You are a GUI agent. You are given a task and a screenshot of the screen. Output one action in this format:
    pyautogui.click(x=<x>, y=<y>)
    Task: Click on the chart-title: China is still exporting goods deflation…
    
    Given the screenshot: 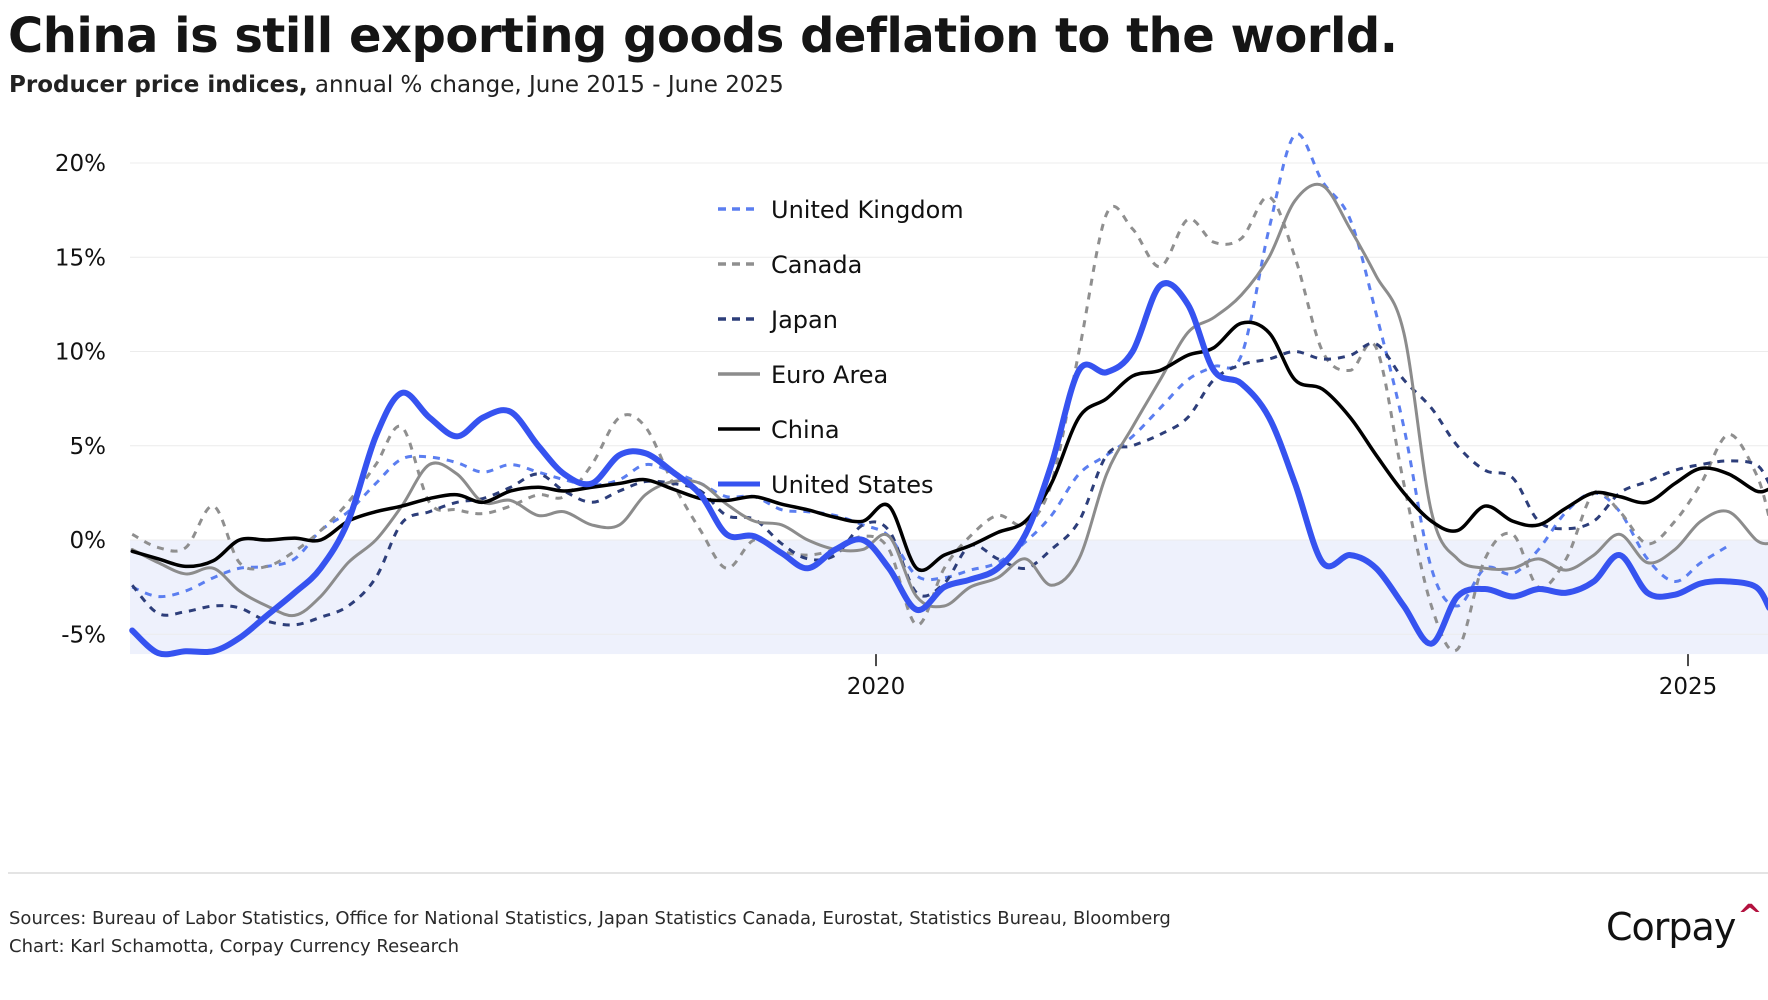 What is the action you would take?
    pyautogui.click(x=703, y=36)
    